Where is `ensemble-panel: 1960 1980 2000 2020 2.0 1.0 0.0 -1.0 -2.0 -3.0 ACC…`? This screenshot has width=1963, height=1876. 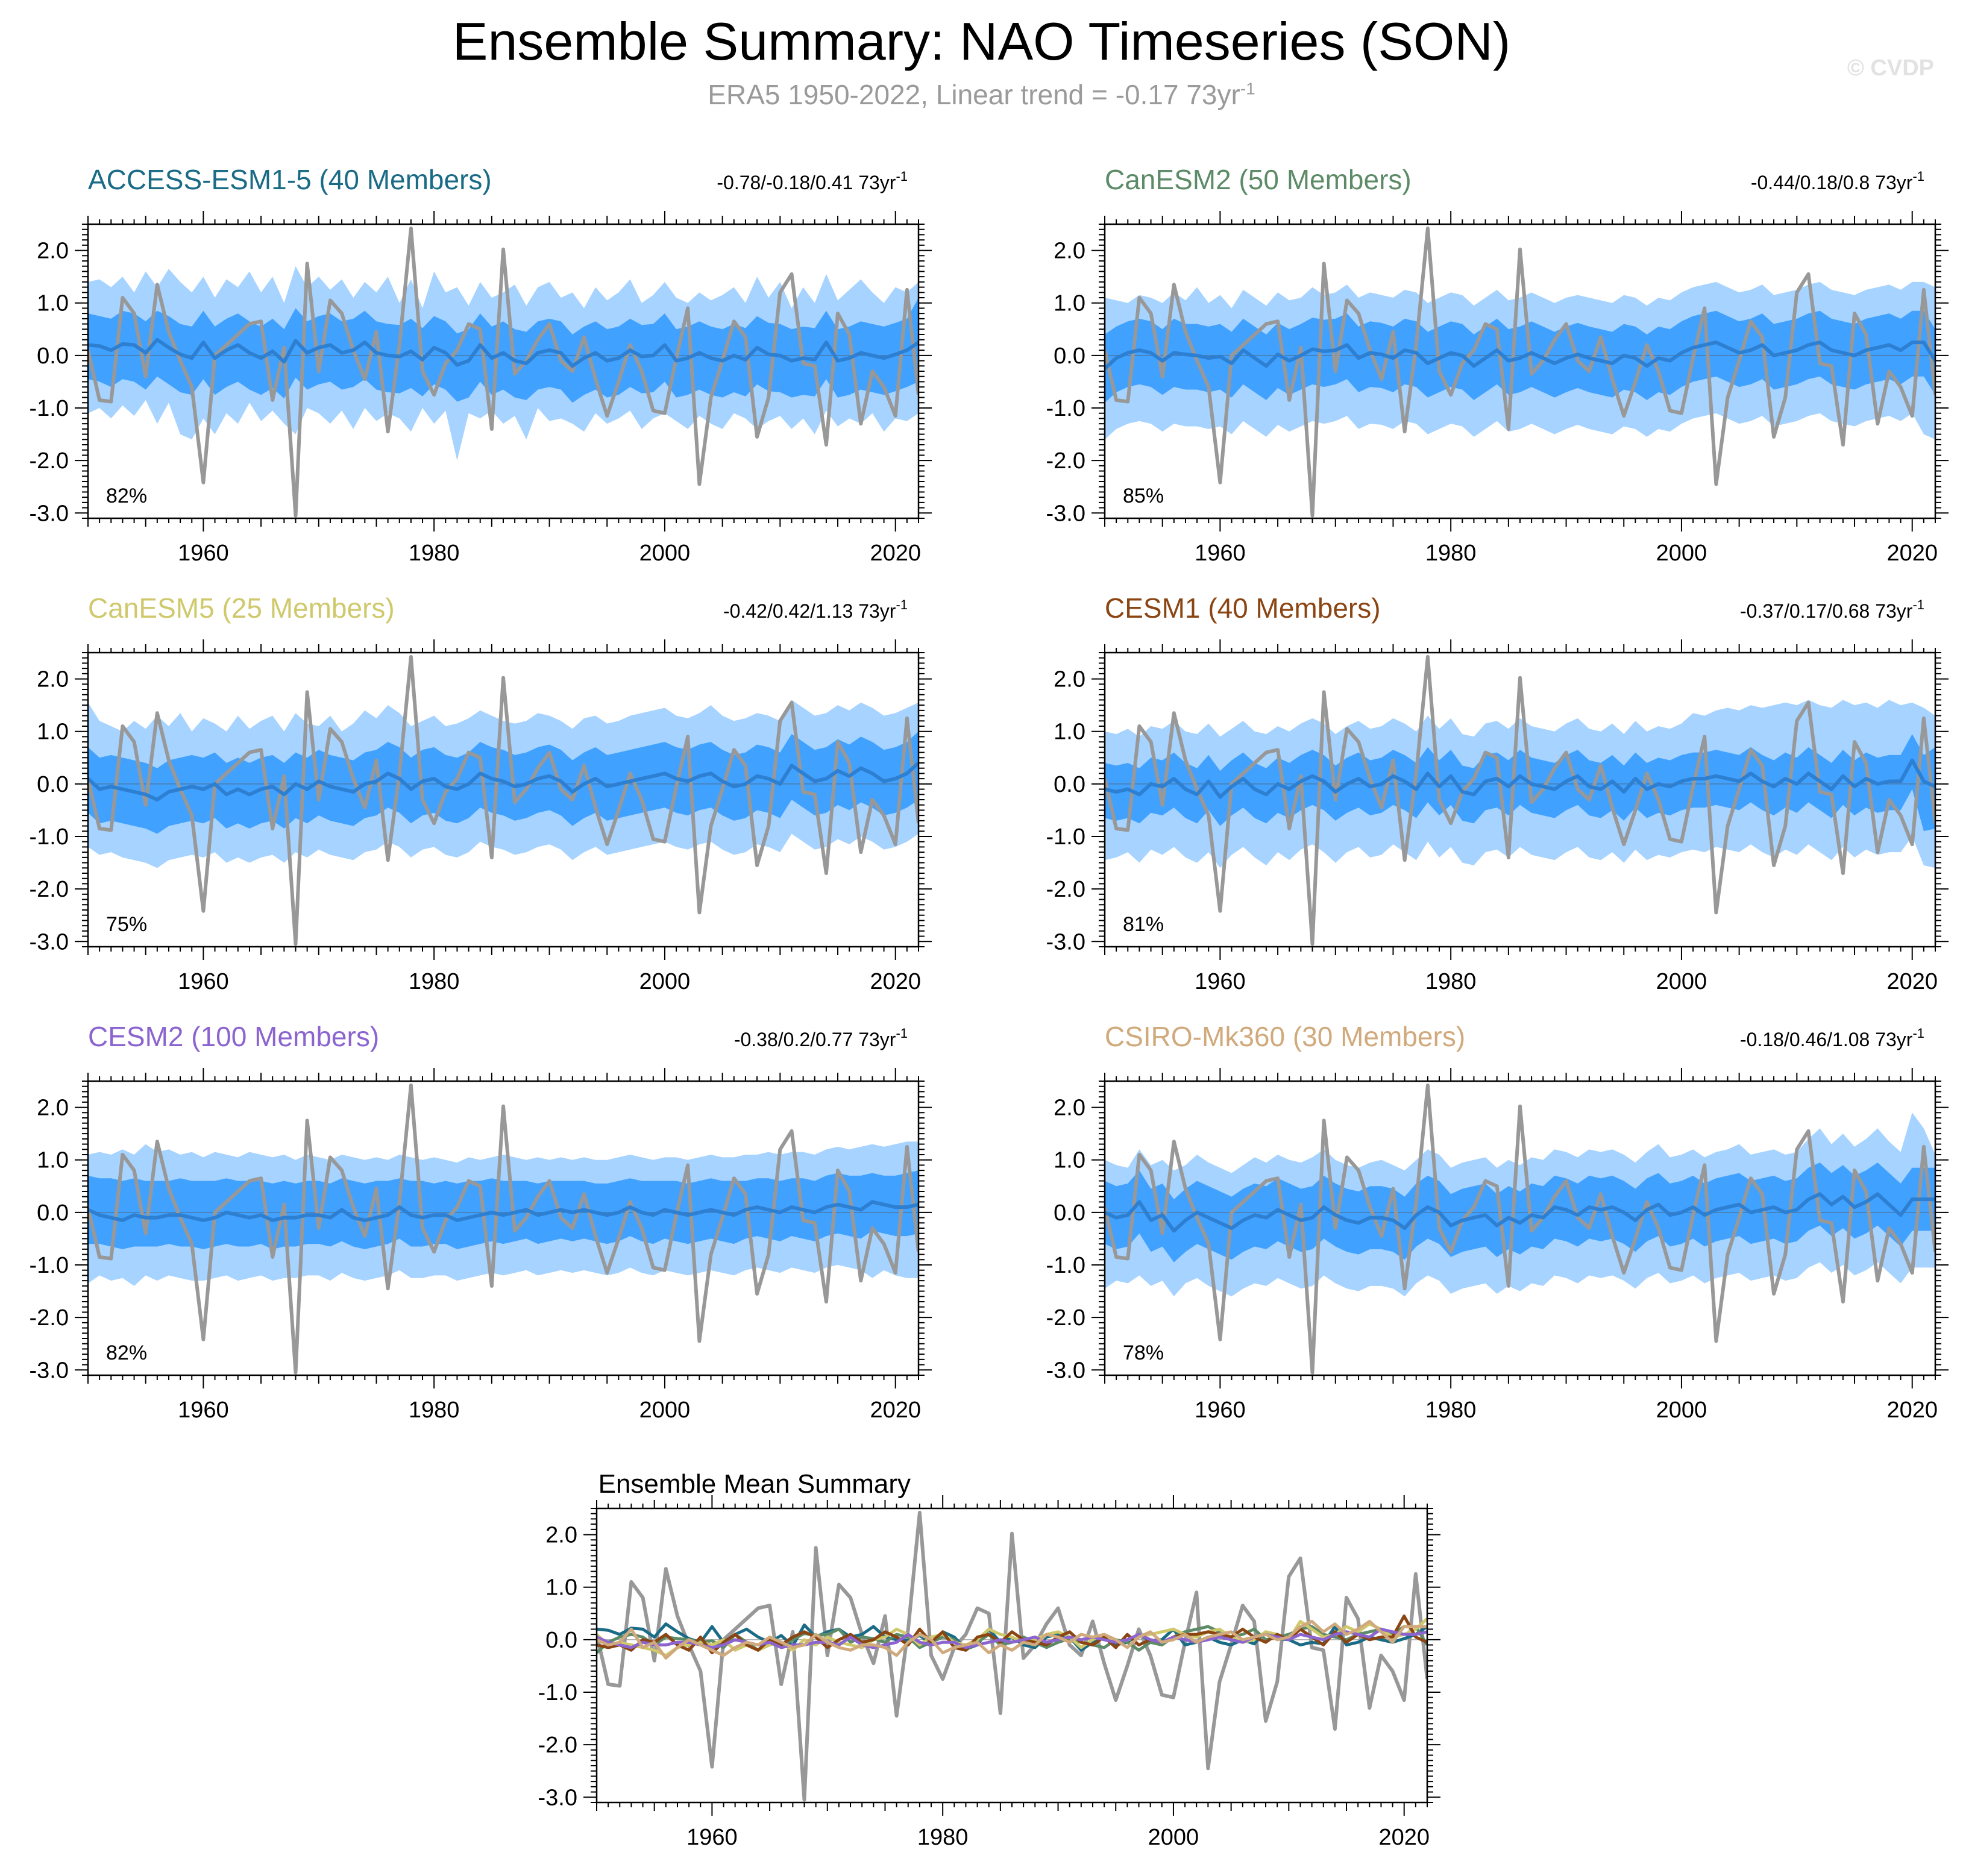
ensemble-panel: 1960 1980 2000 2020 2.0 1.0 0.0 -1.0 -2.0 -3.0 ACC… is located at coordinates (481, 365).